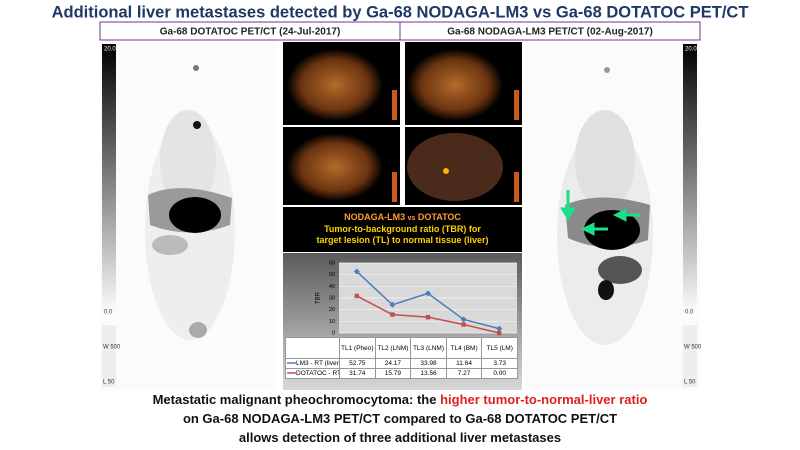 The width and height of the screenshot is (800, 450). Describe the element at coordinates (357, 363) in the screenshot. I see `table-value: 52.75` at that location.